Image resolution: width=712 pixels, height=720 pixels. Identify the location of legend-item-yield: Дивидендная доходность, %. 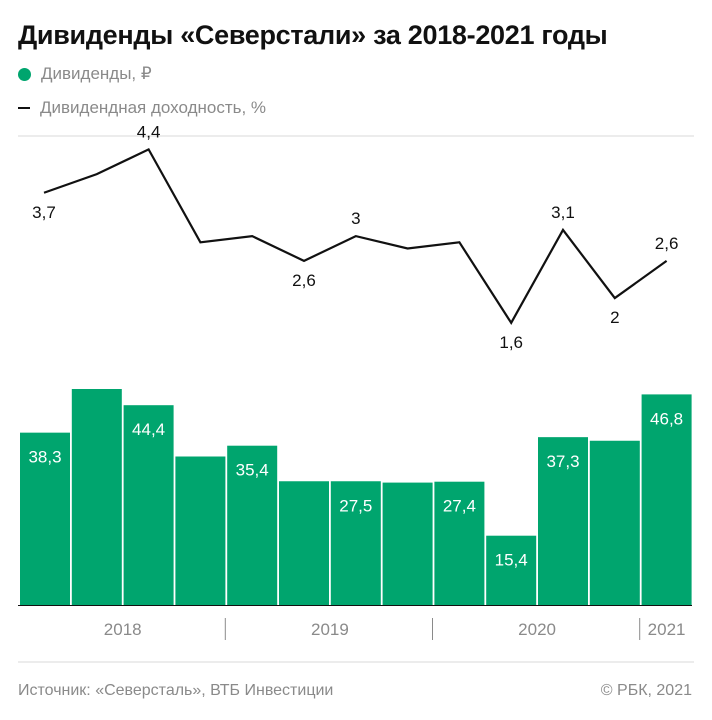
(142, 108).